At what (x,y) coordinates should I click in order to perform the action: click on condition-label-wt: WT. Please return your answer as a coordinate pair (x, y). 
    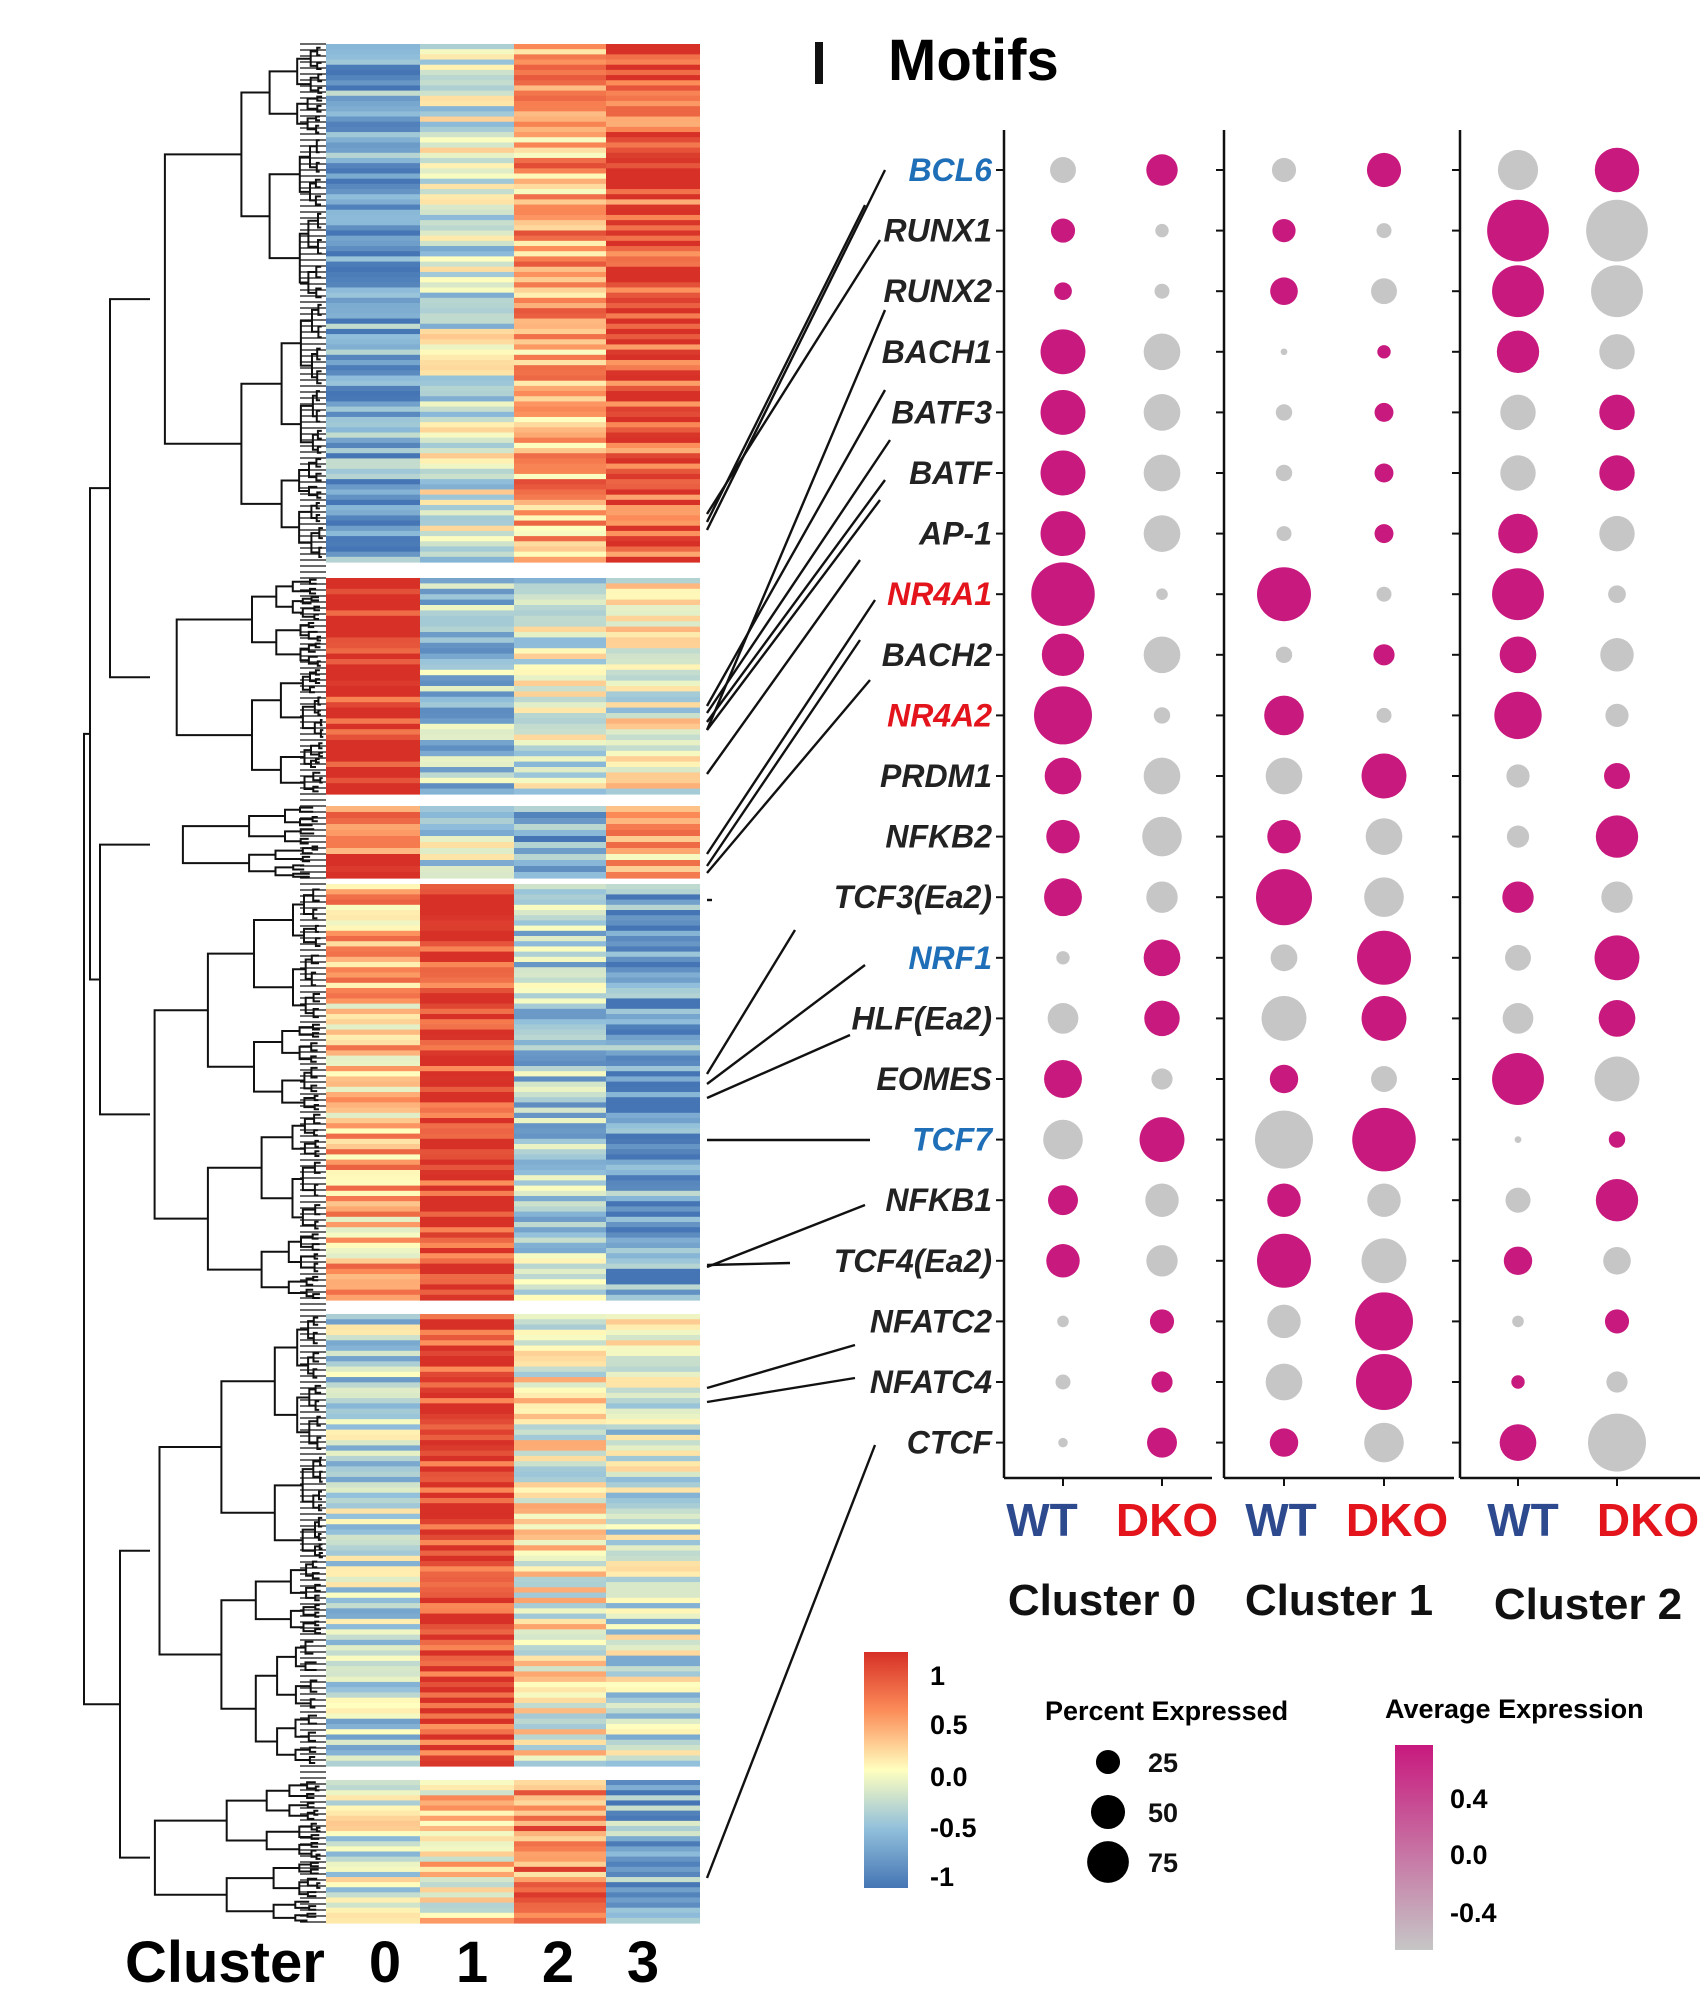
    Looking at the image, I should click on (1042, 1520).